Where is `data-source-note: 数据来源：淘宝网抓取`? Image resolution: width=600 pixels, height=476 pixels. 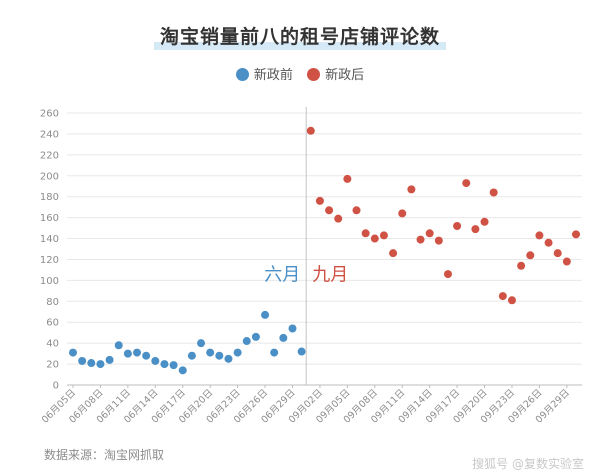
data-source-note: 数据来源：淘宝网抓取 is located at coordinates (104, 455).